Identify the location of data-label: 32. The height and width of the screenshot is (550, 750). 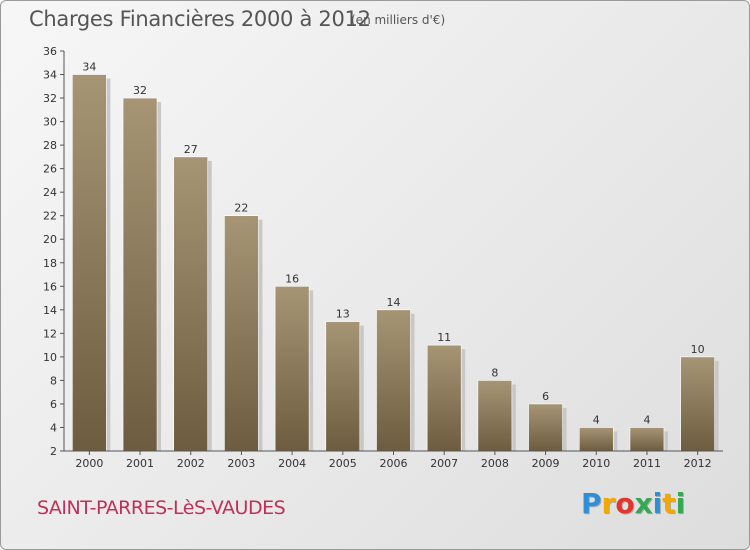
(140, 90).